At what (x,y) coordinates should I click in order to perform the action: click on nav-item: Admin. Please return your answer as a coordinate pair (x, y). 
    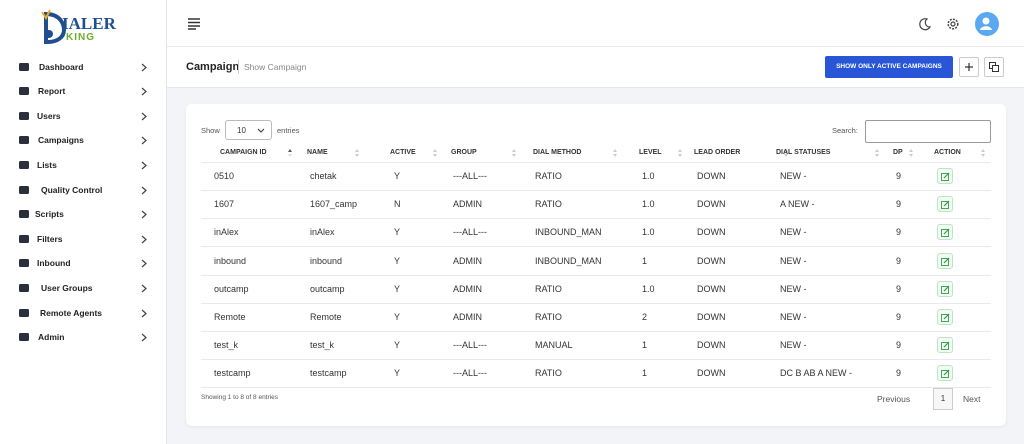
    Looking at the image, I should click on (83, 337).